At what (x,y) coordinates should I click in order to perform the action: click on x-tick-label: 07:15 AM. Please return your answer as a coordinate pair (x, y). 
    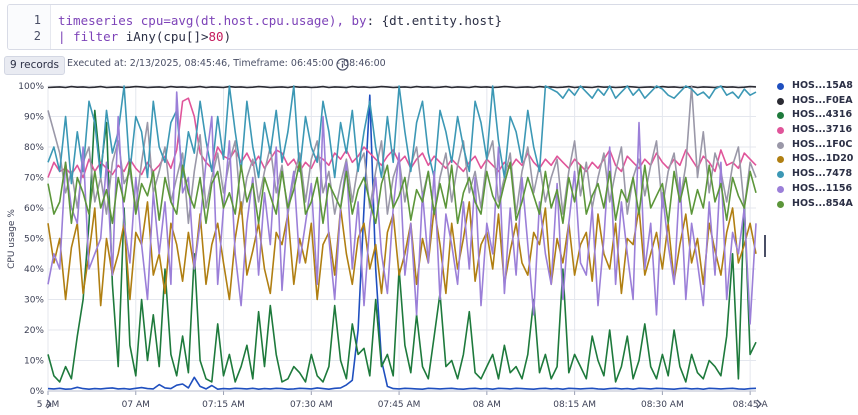
    Looking at the image, I should click on (223, 405).